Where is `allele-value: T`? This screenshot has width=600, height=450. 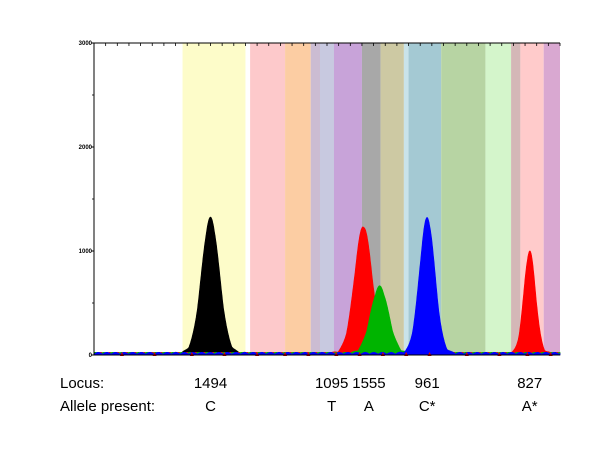
allele-value: T is located at coordinates (332, 406).